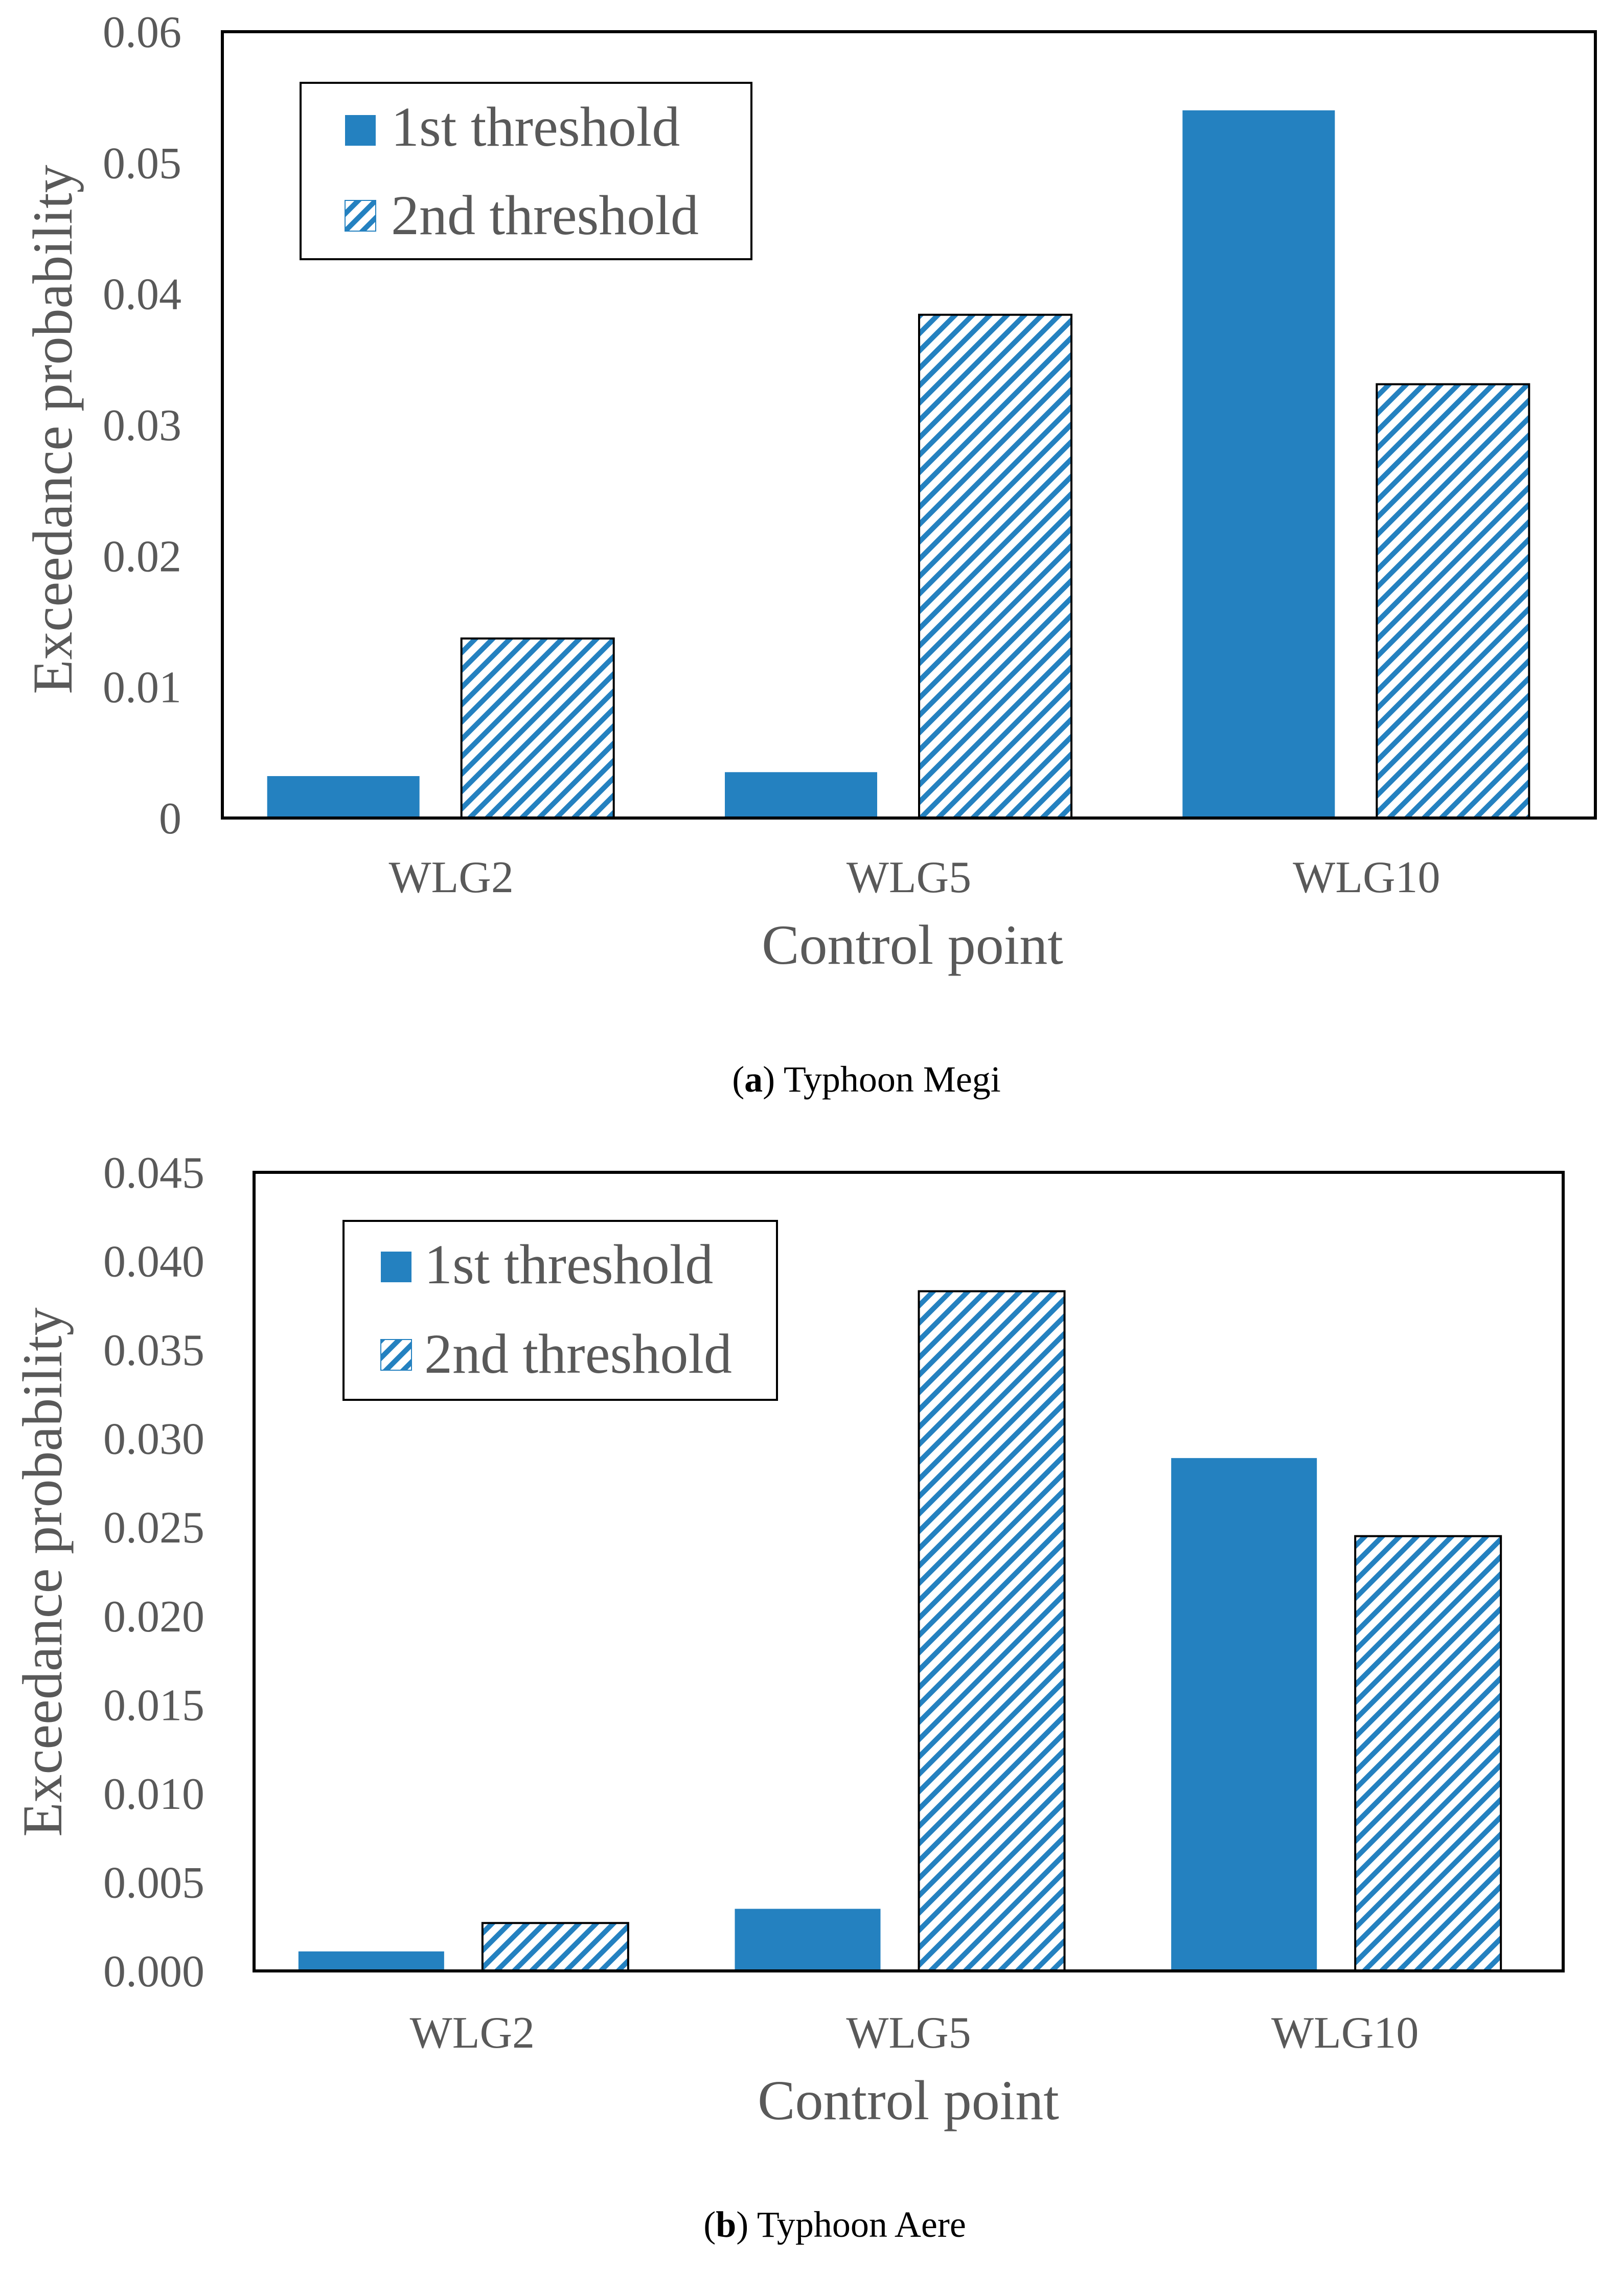  I want to click on y-tick-label: 0.015, so click(153, 1705).